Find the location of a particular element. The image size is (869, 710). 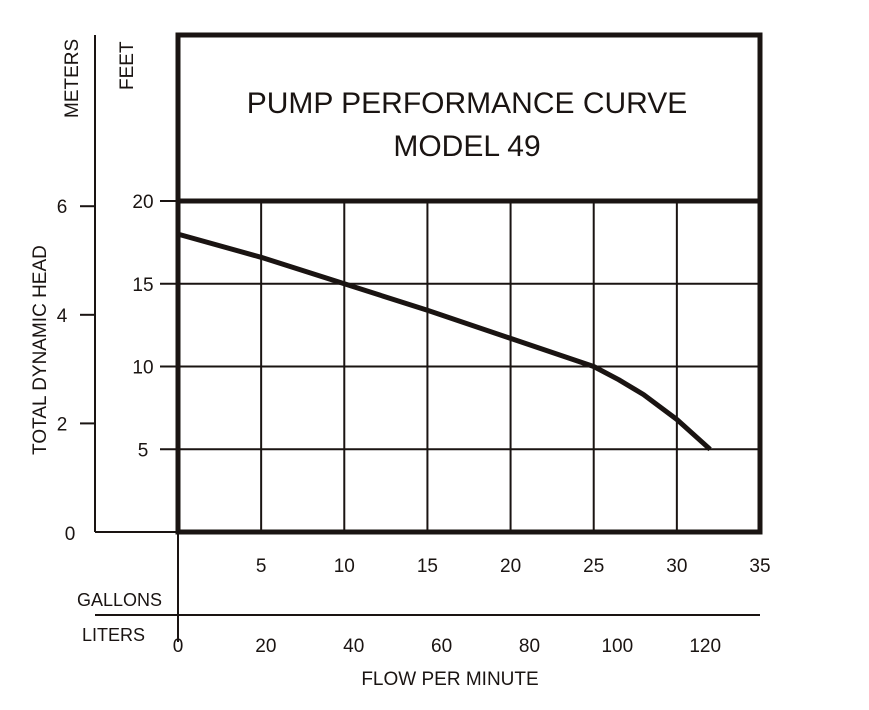

liters-tick-label: 20 is located at coordinates (265, 646).